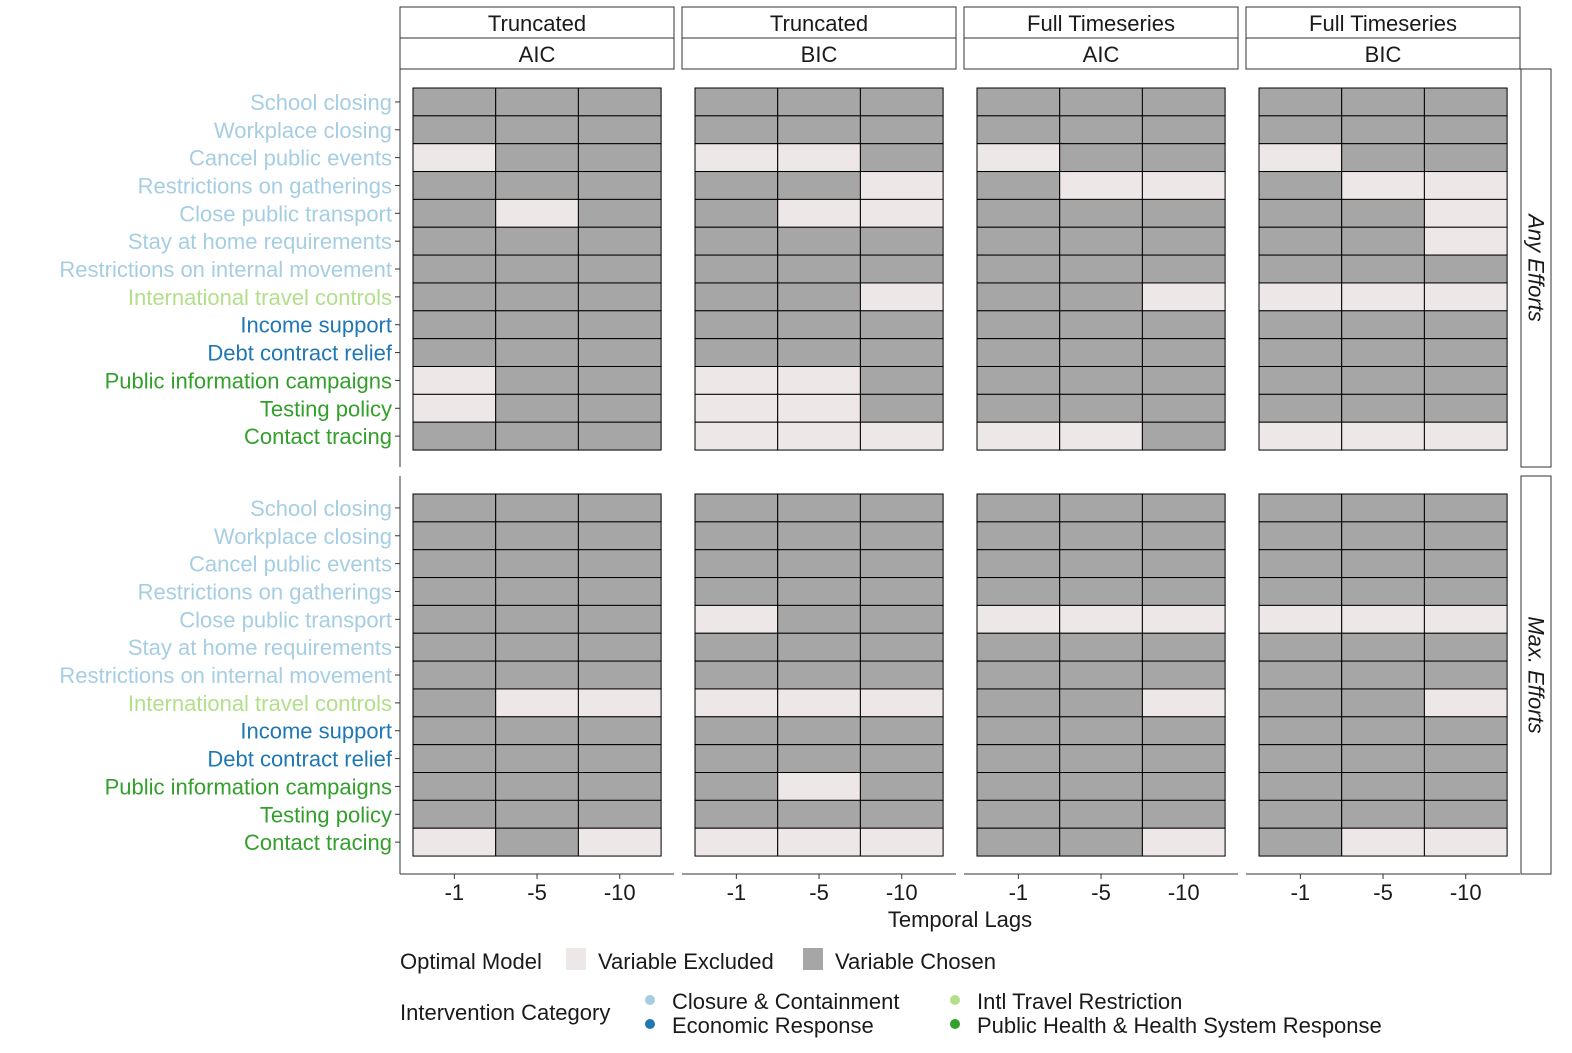  Describe the element at coordinates (773, 1025) in the screenshot. I see `legend-label: Economic Response` at that location.